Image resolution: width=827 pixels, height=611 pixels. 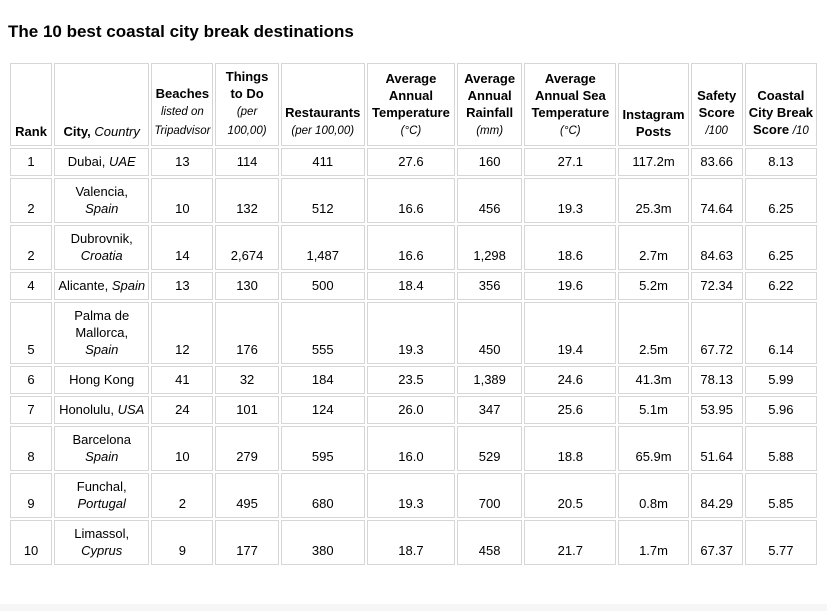 I want to click on avg-annual-sea-temperature-cell: 20.5, so click(x=570, y=495).